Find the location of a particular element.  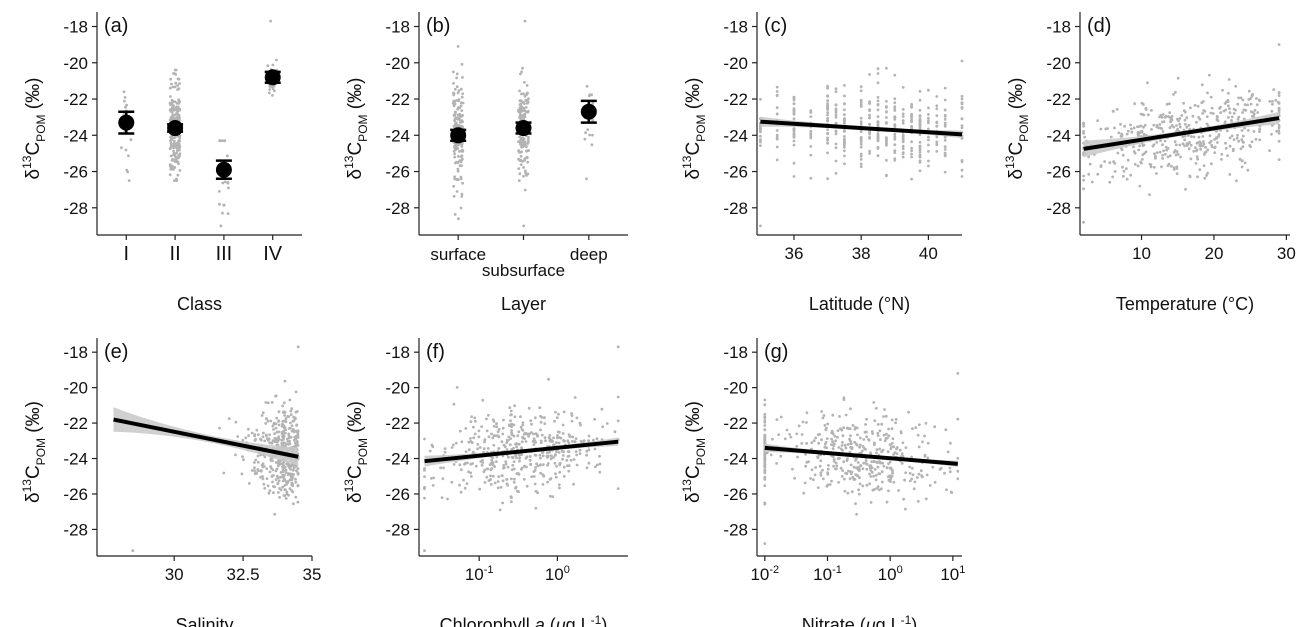

x-tick-label: 30 is located at coordinates (174, 574).